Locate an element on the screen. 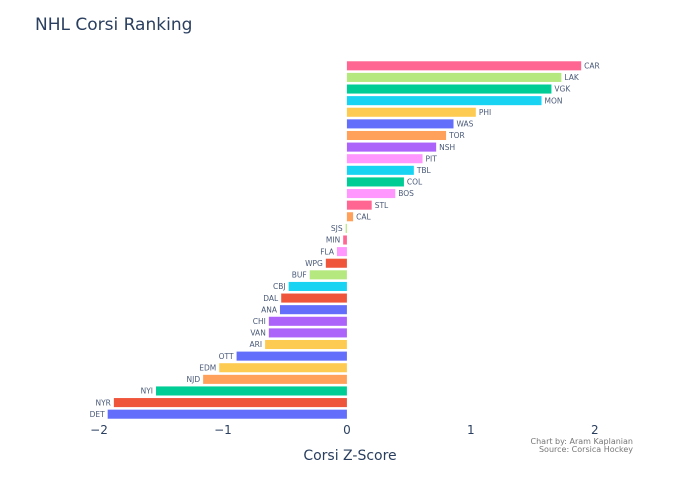 The width and height of the screenshot is (700, 500). bar-sjs is located at coordinates (346, 228).